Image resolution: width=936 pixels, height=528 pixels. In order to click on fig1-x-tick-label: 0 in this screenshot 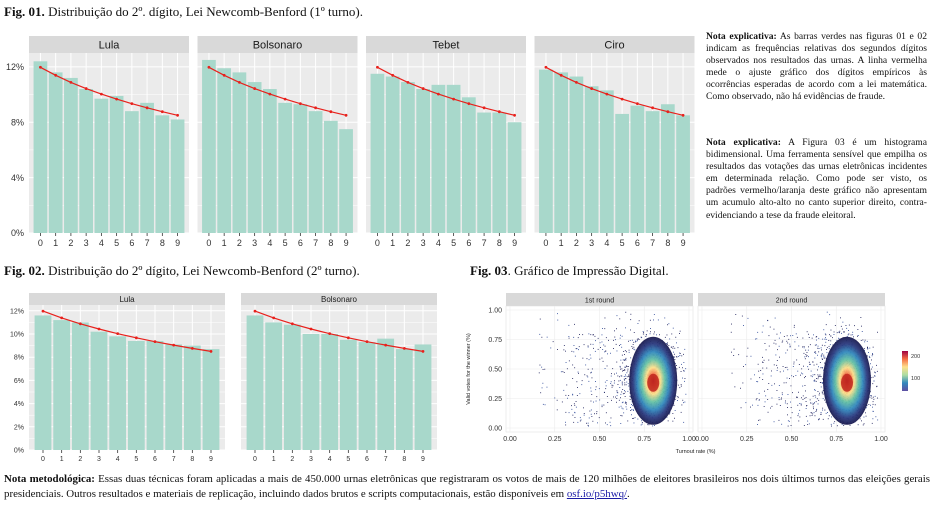, I will do `click(377, 243)`.